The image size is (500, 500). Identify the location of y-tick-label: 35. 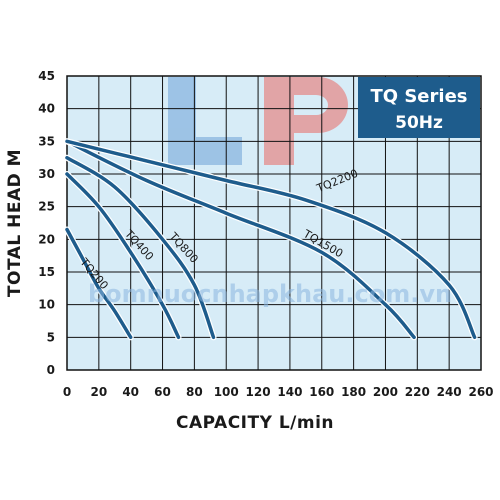
(46, 141).